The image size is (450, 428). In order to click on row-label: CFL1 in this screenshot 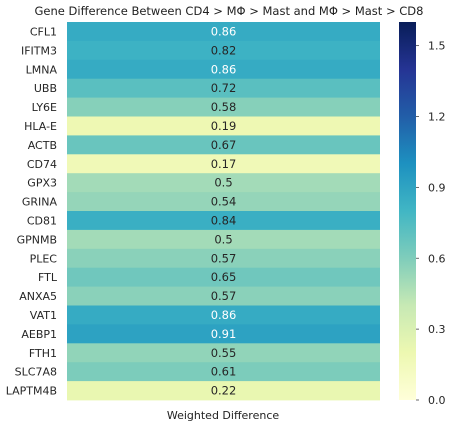, I will do `click(43, 31)`.